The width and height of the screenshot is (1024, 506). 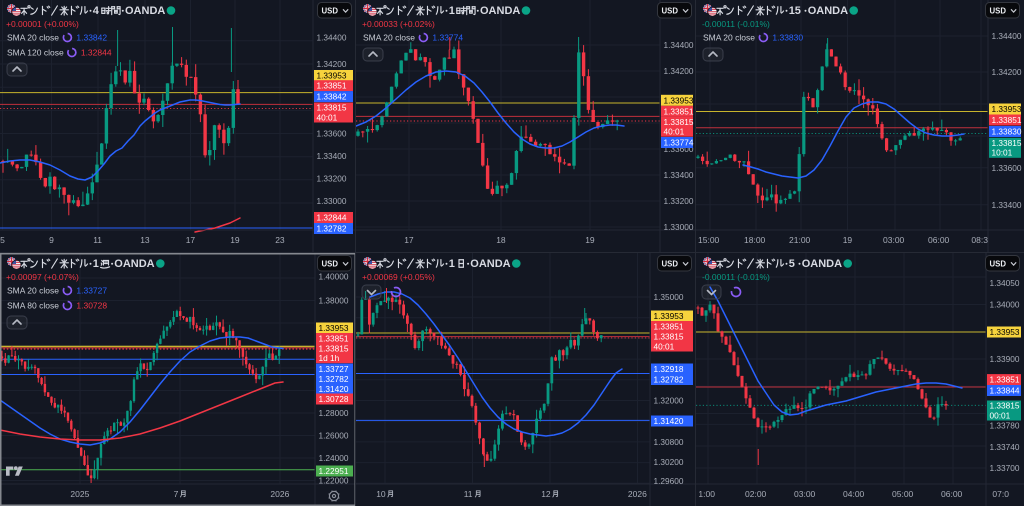 I want to click on svg-text: 1.30200, so click(x=669, y=462).